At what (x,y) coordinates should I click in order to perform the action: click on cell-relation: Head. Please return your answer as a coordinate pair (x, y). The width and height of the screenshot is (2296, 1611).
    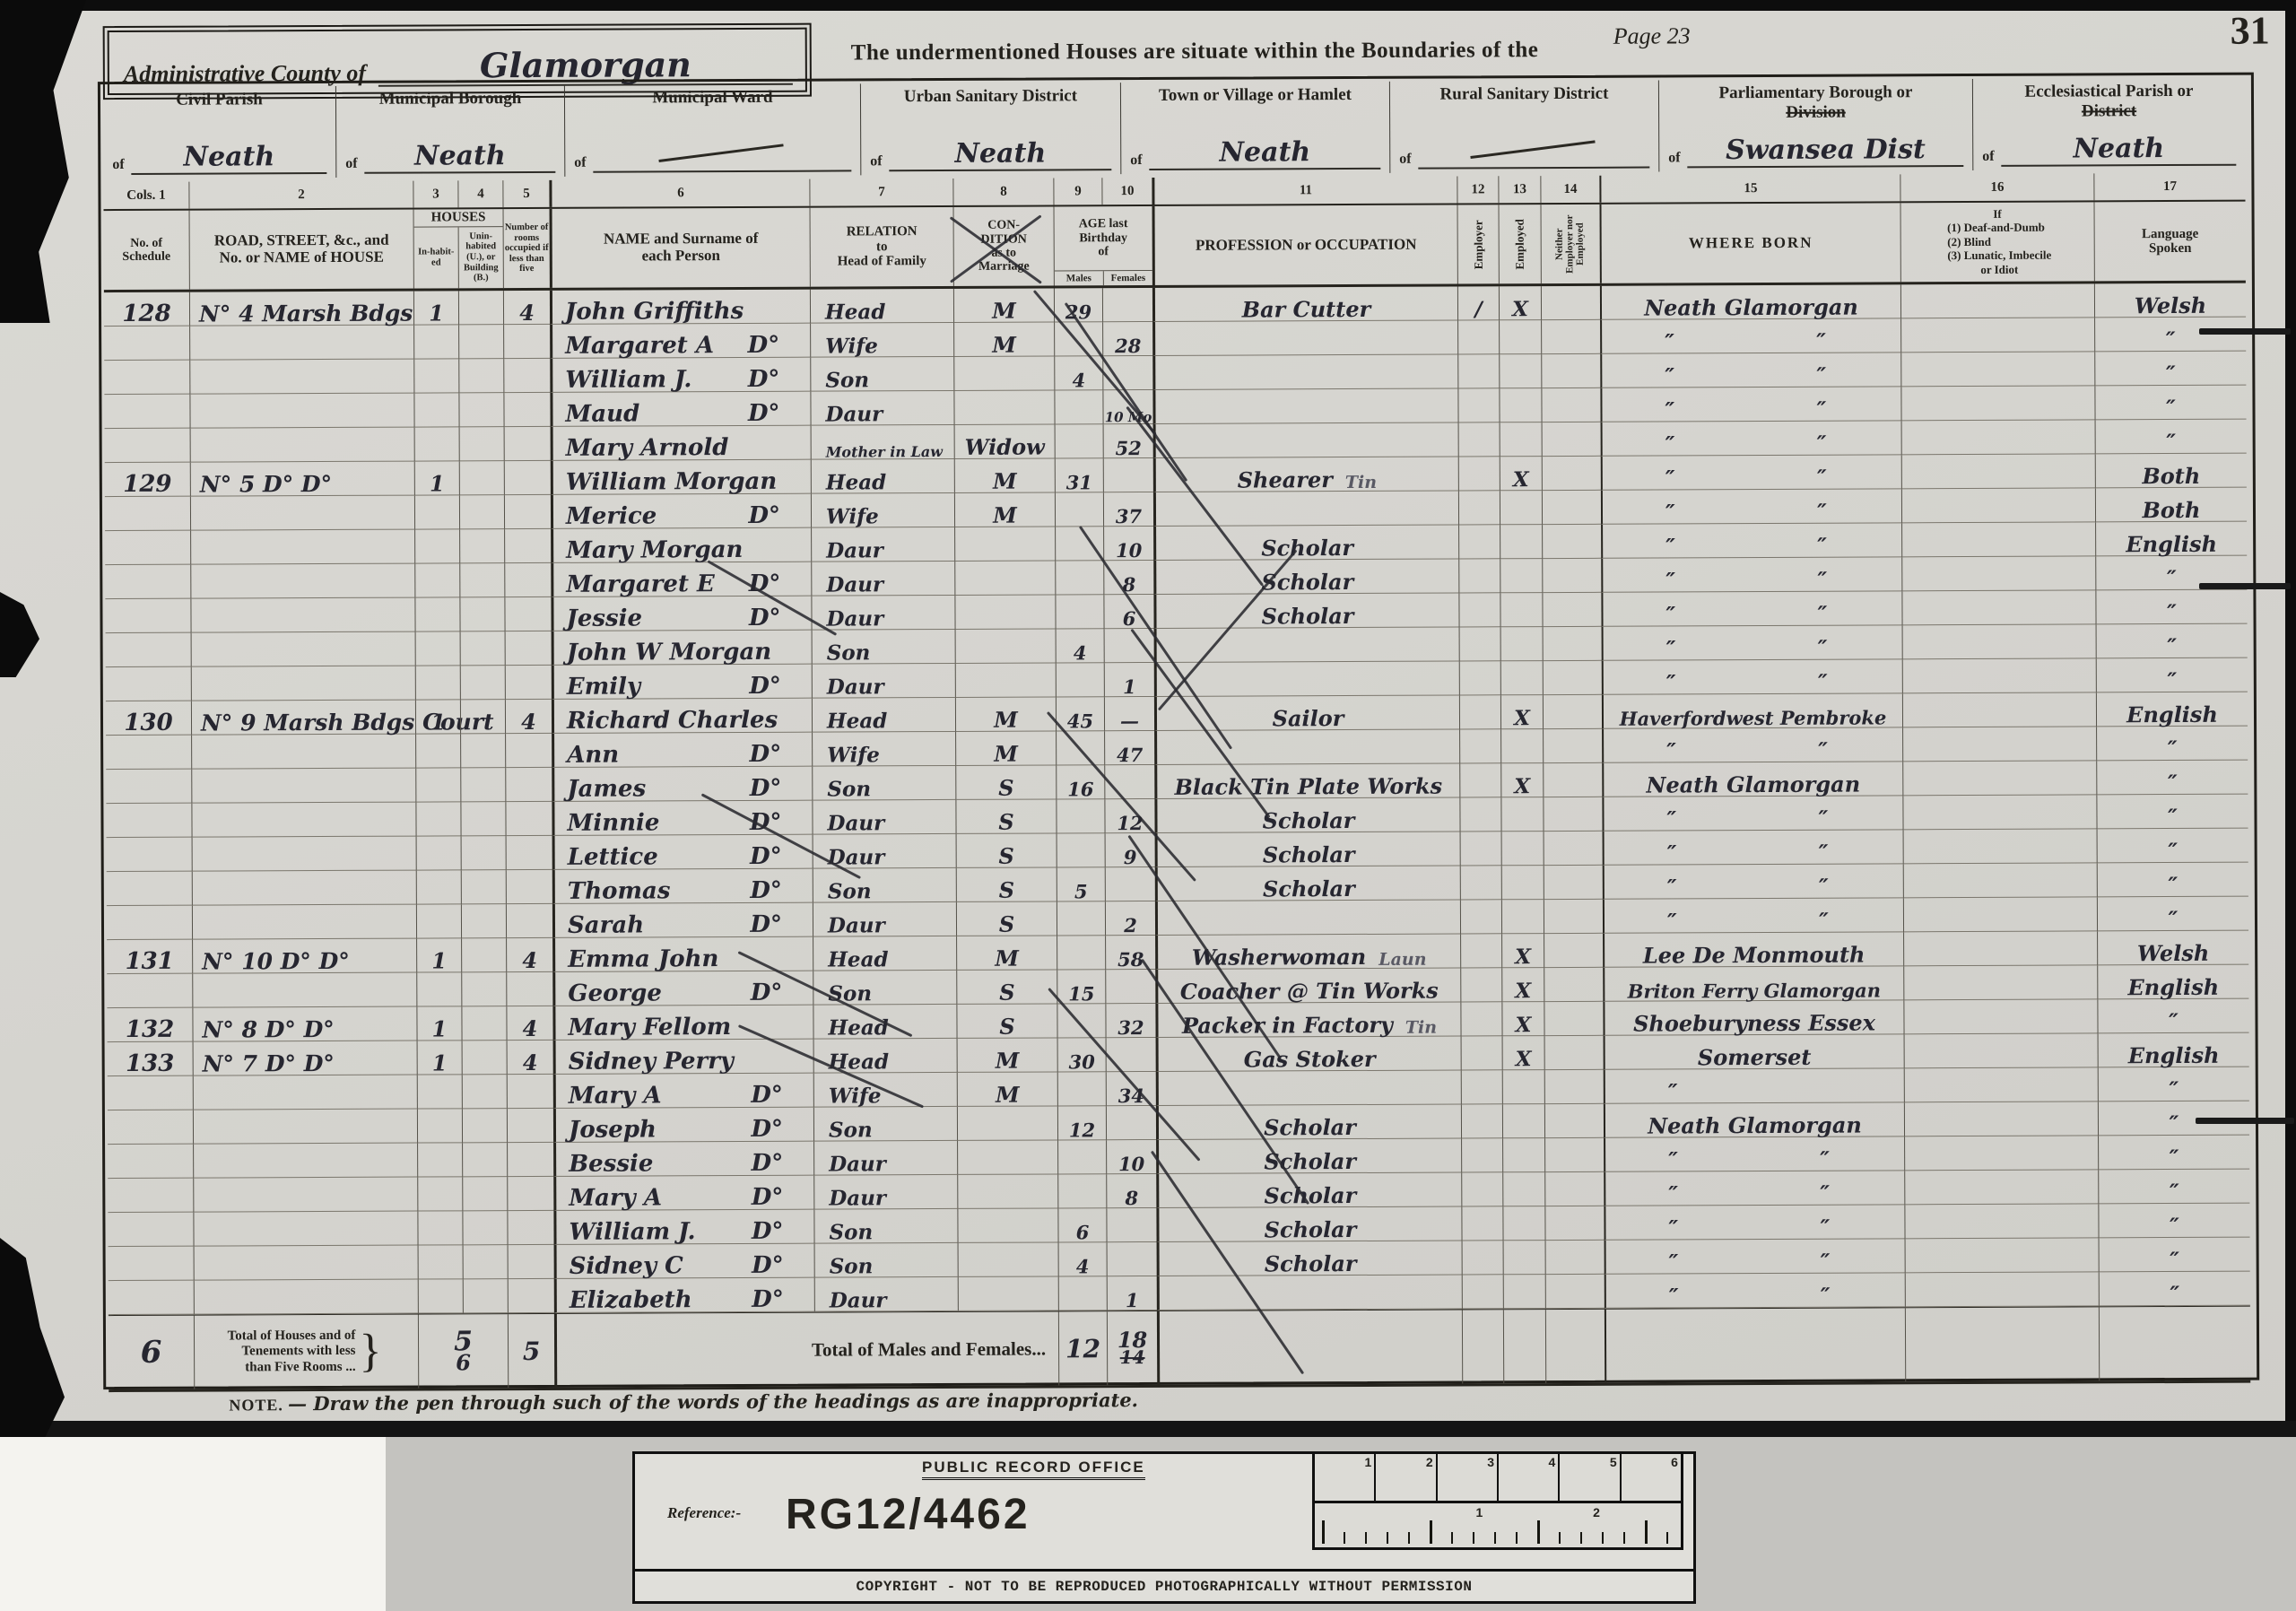
    Looking at the image, I should click on (882, 476).